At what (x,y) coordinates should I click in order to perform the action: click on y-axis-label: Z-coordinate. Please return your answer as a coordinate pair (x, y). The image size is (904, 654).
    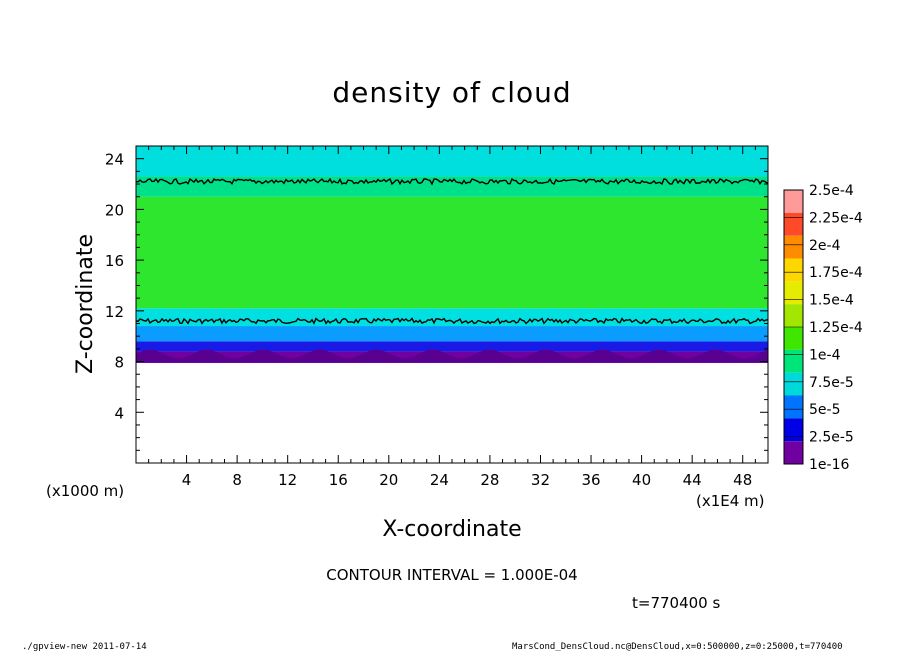
    Looking at the image, I should click on (85, 304).